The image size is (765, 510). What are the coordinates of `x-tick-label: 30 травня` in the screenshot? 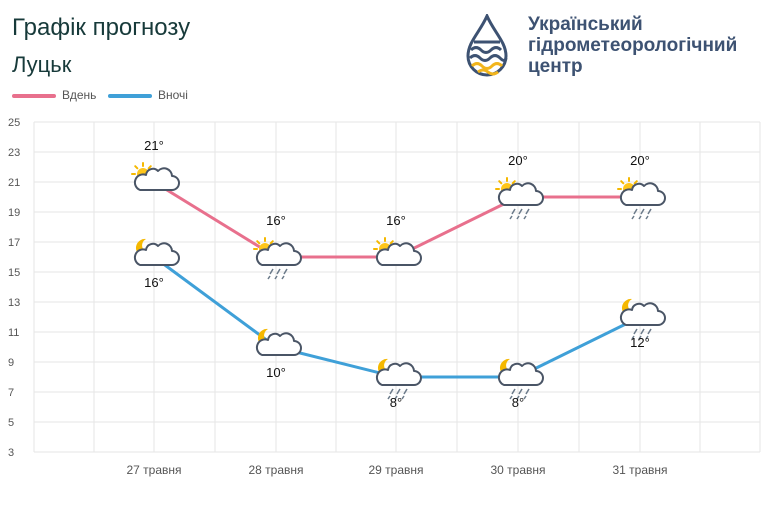 It's located at (517, 470).